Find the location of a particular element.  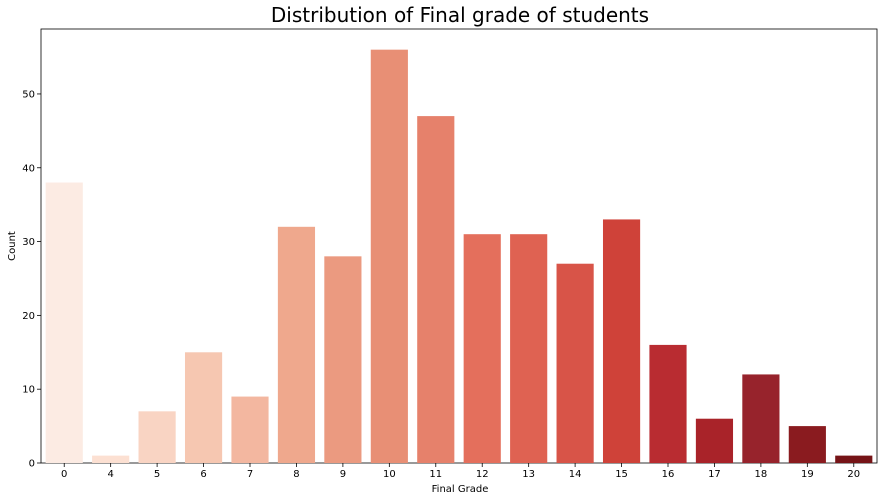

x-tick-label-11: 11 is located at coordinates (435, 474).